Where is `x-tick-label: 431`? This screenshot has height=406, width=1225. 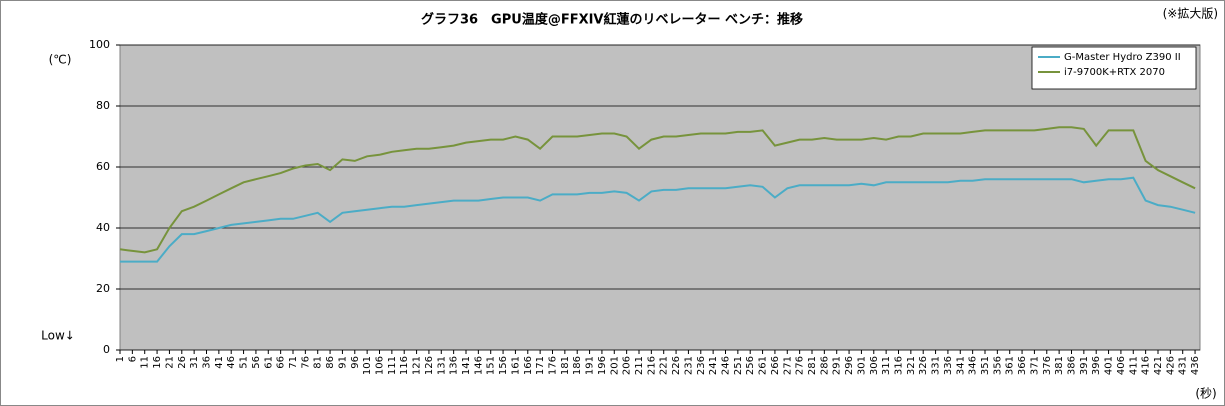 x-tick-label: 431 is located at coordinates (1183, 365).